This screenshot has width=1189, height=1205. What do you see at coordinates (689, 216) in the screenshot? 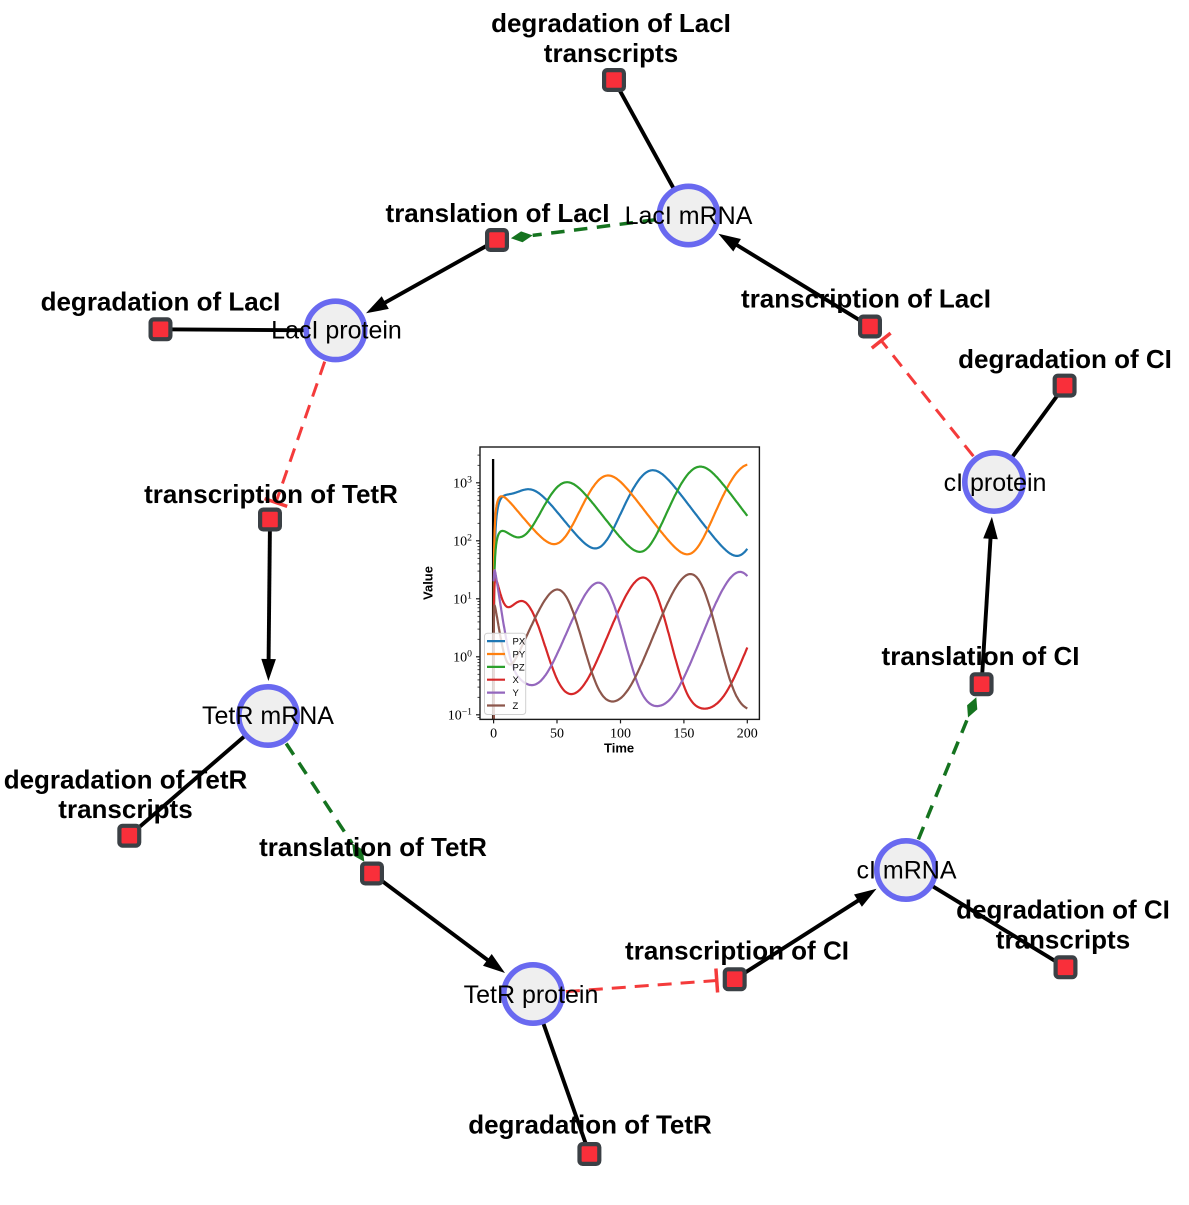
I see `svg-text: LacI mRNA` at bounding box center [689, 216].